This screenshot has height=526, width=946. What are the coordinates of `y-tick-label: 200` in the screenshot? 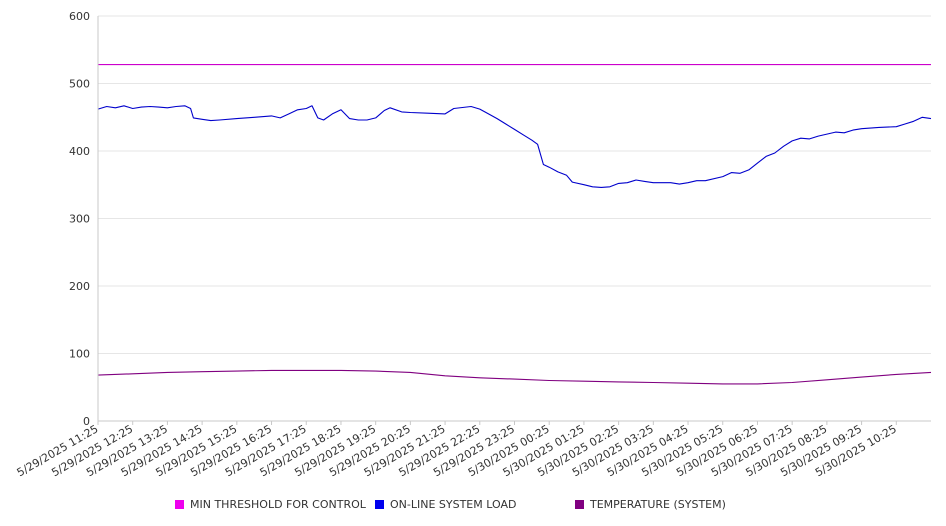 It's located at (79, 286).